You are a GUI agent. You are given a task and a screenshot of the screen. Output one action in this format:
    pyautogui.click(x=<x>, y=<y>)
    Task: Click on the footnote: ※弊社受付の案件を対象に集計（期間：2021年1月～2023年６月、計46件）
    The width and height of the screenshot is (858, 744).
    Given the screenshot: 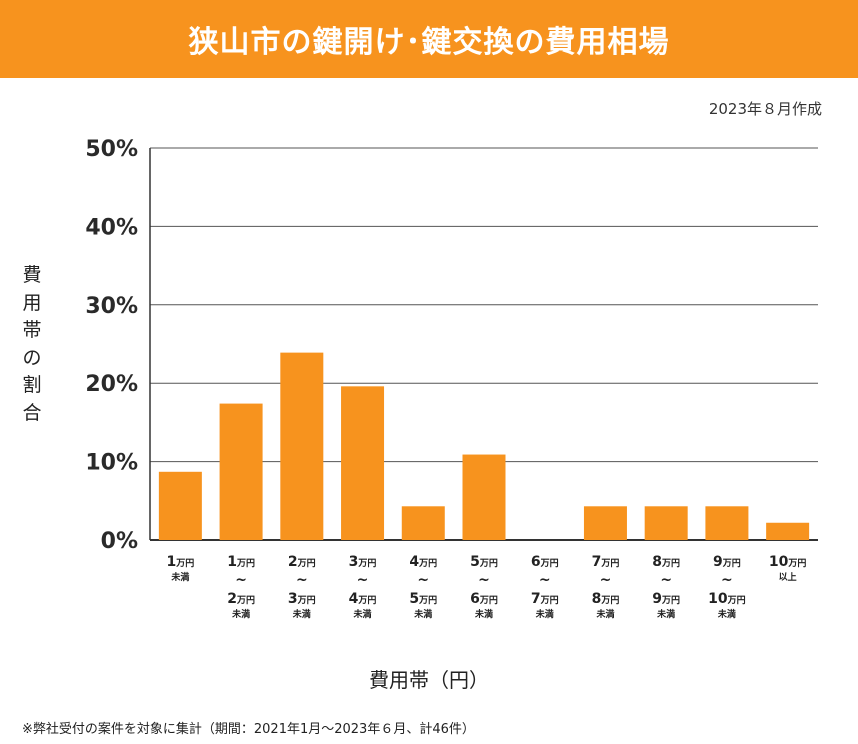 What is the action you would take?
    pyautogui.click(x=248, y=729)
    